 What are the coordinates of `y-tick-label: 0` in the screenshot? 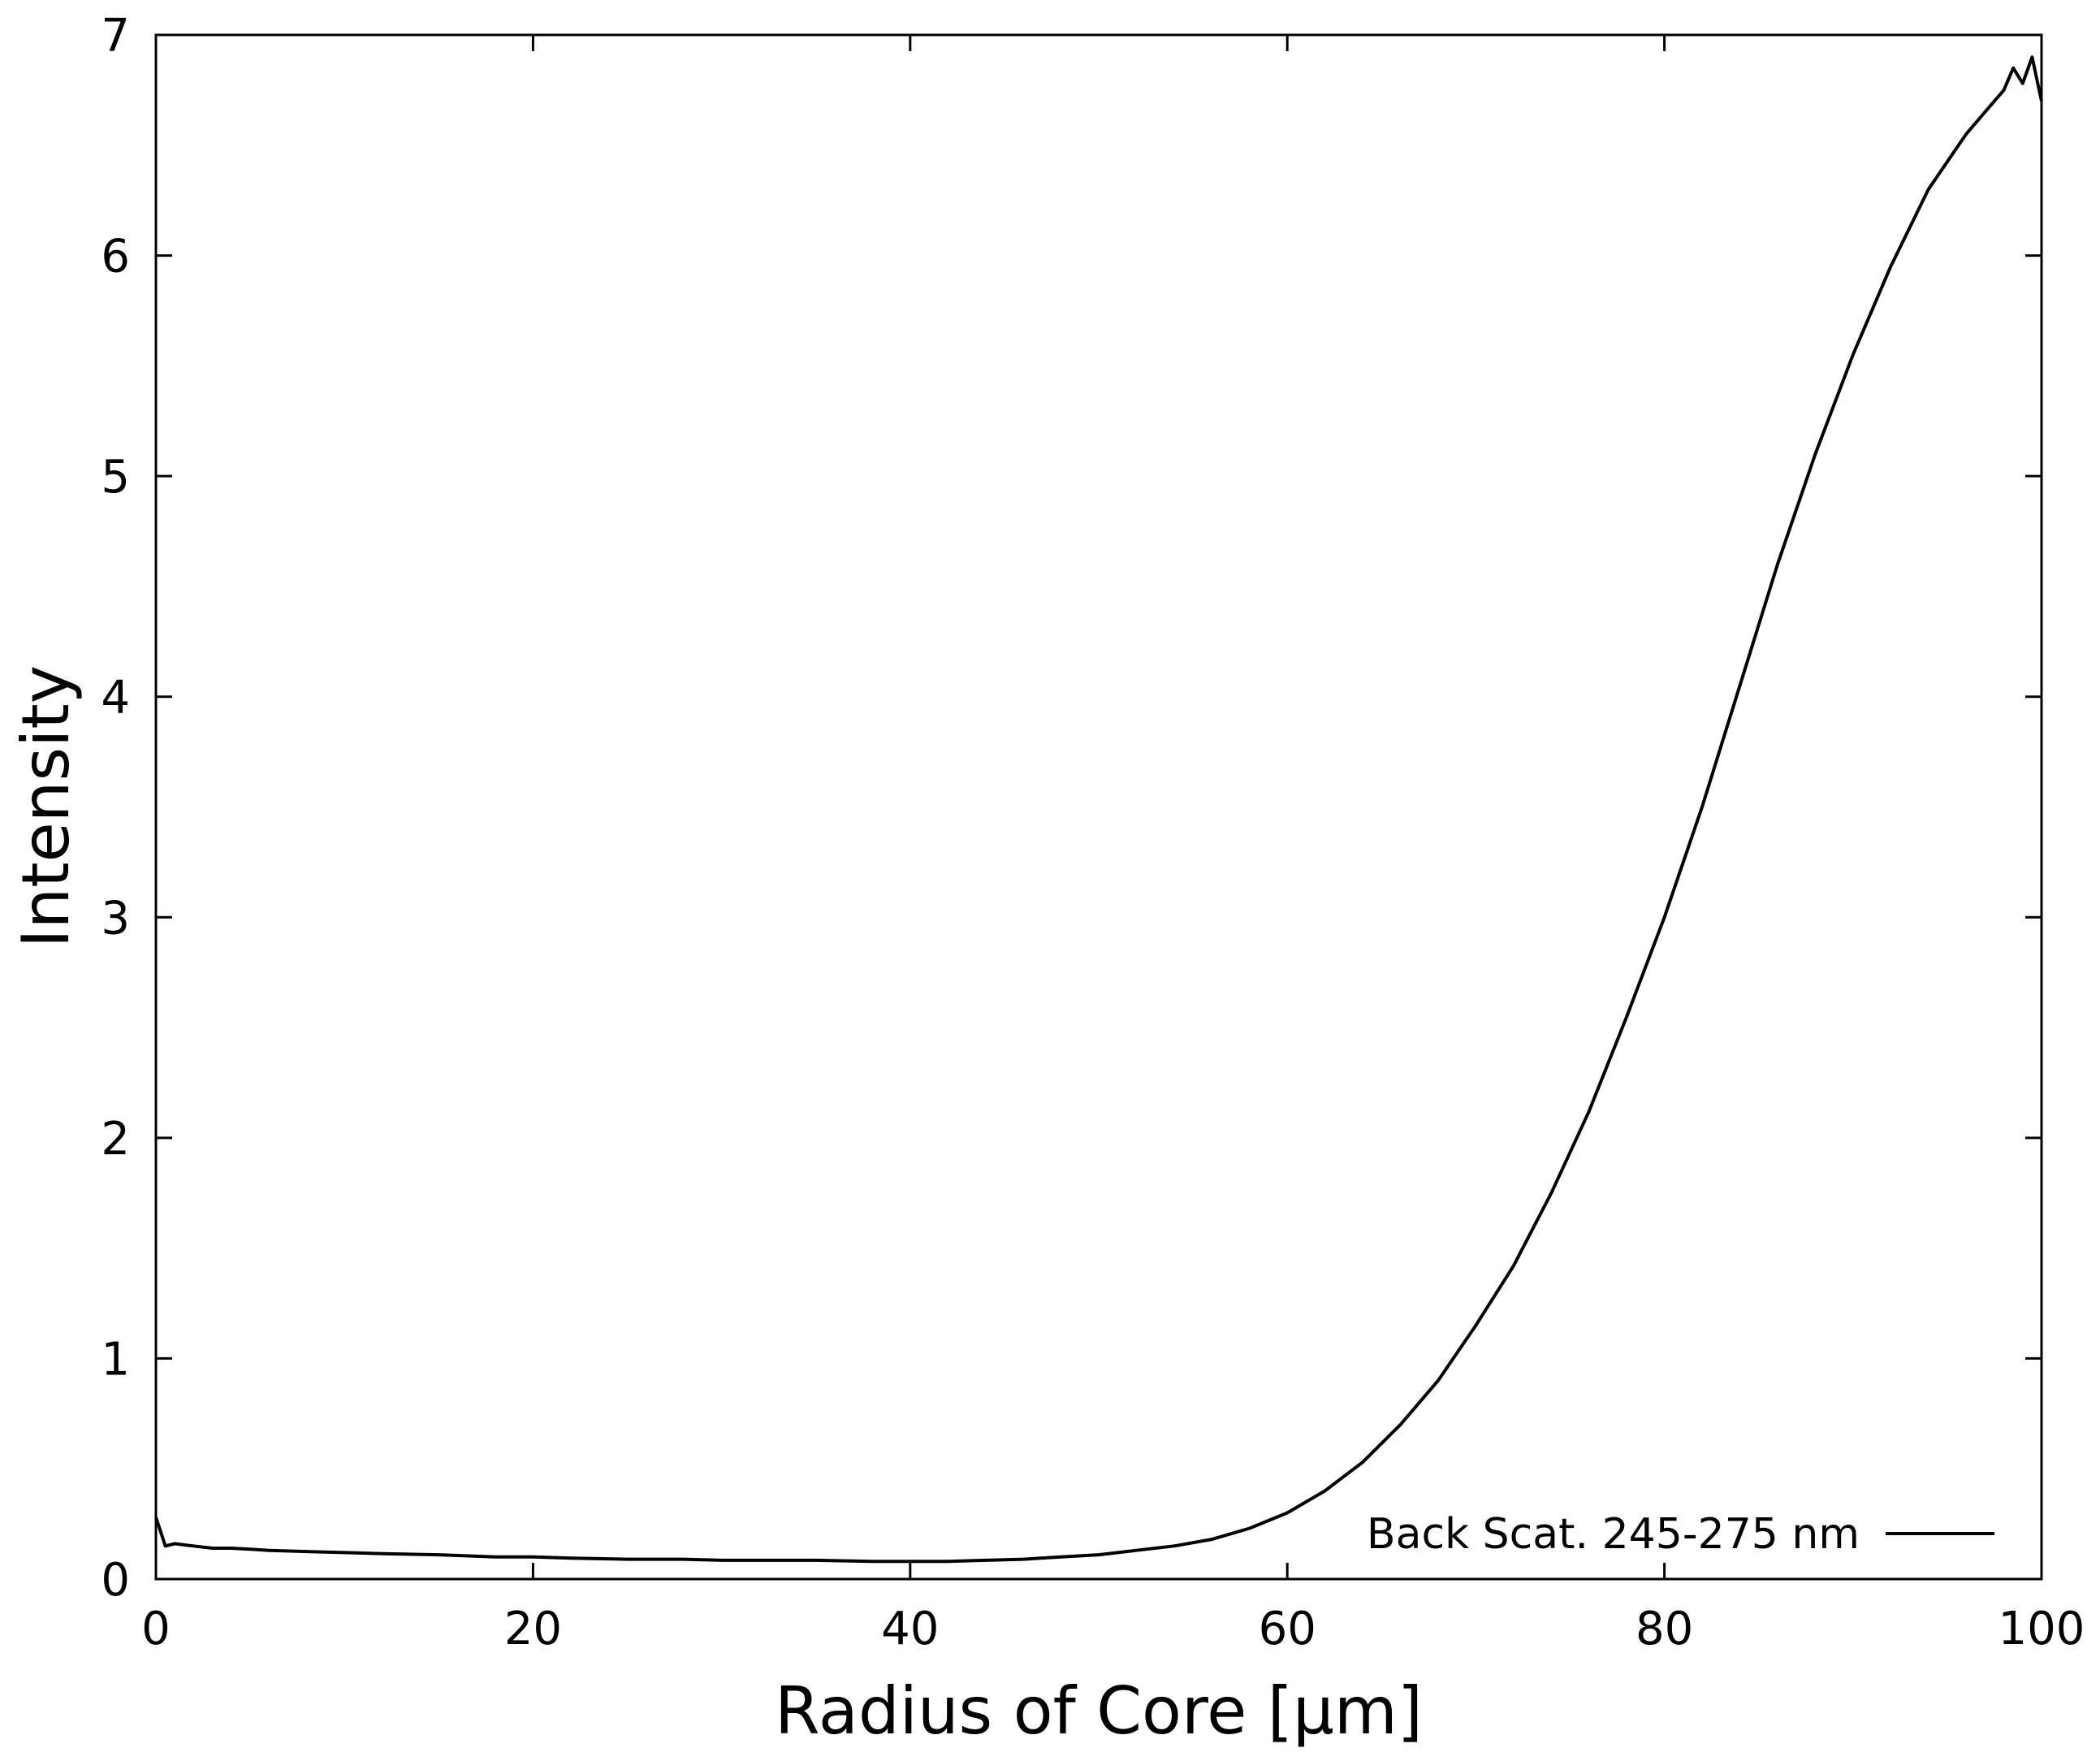 It's located at (116, 1580).